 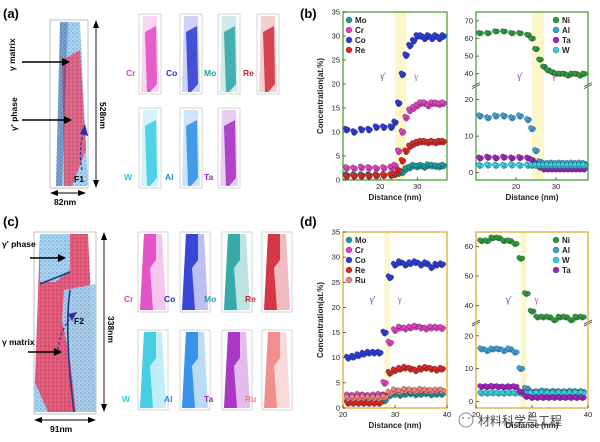 What do you see at coordinates (222, 54) in the screenshot?
I see `element-map-a-mo: Mo` at bounding box center [222, 54].